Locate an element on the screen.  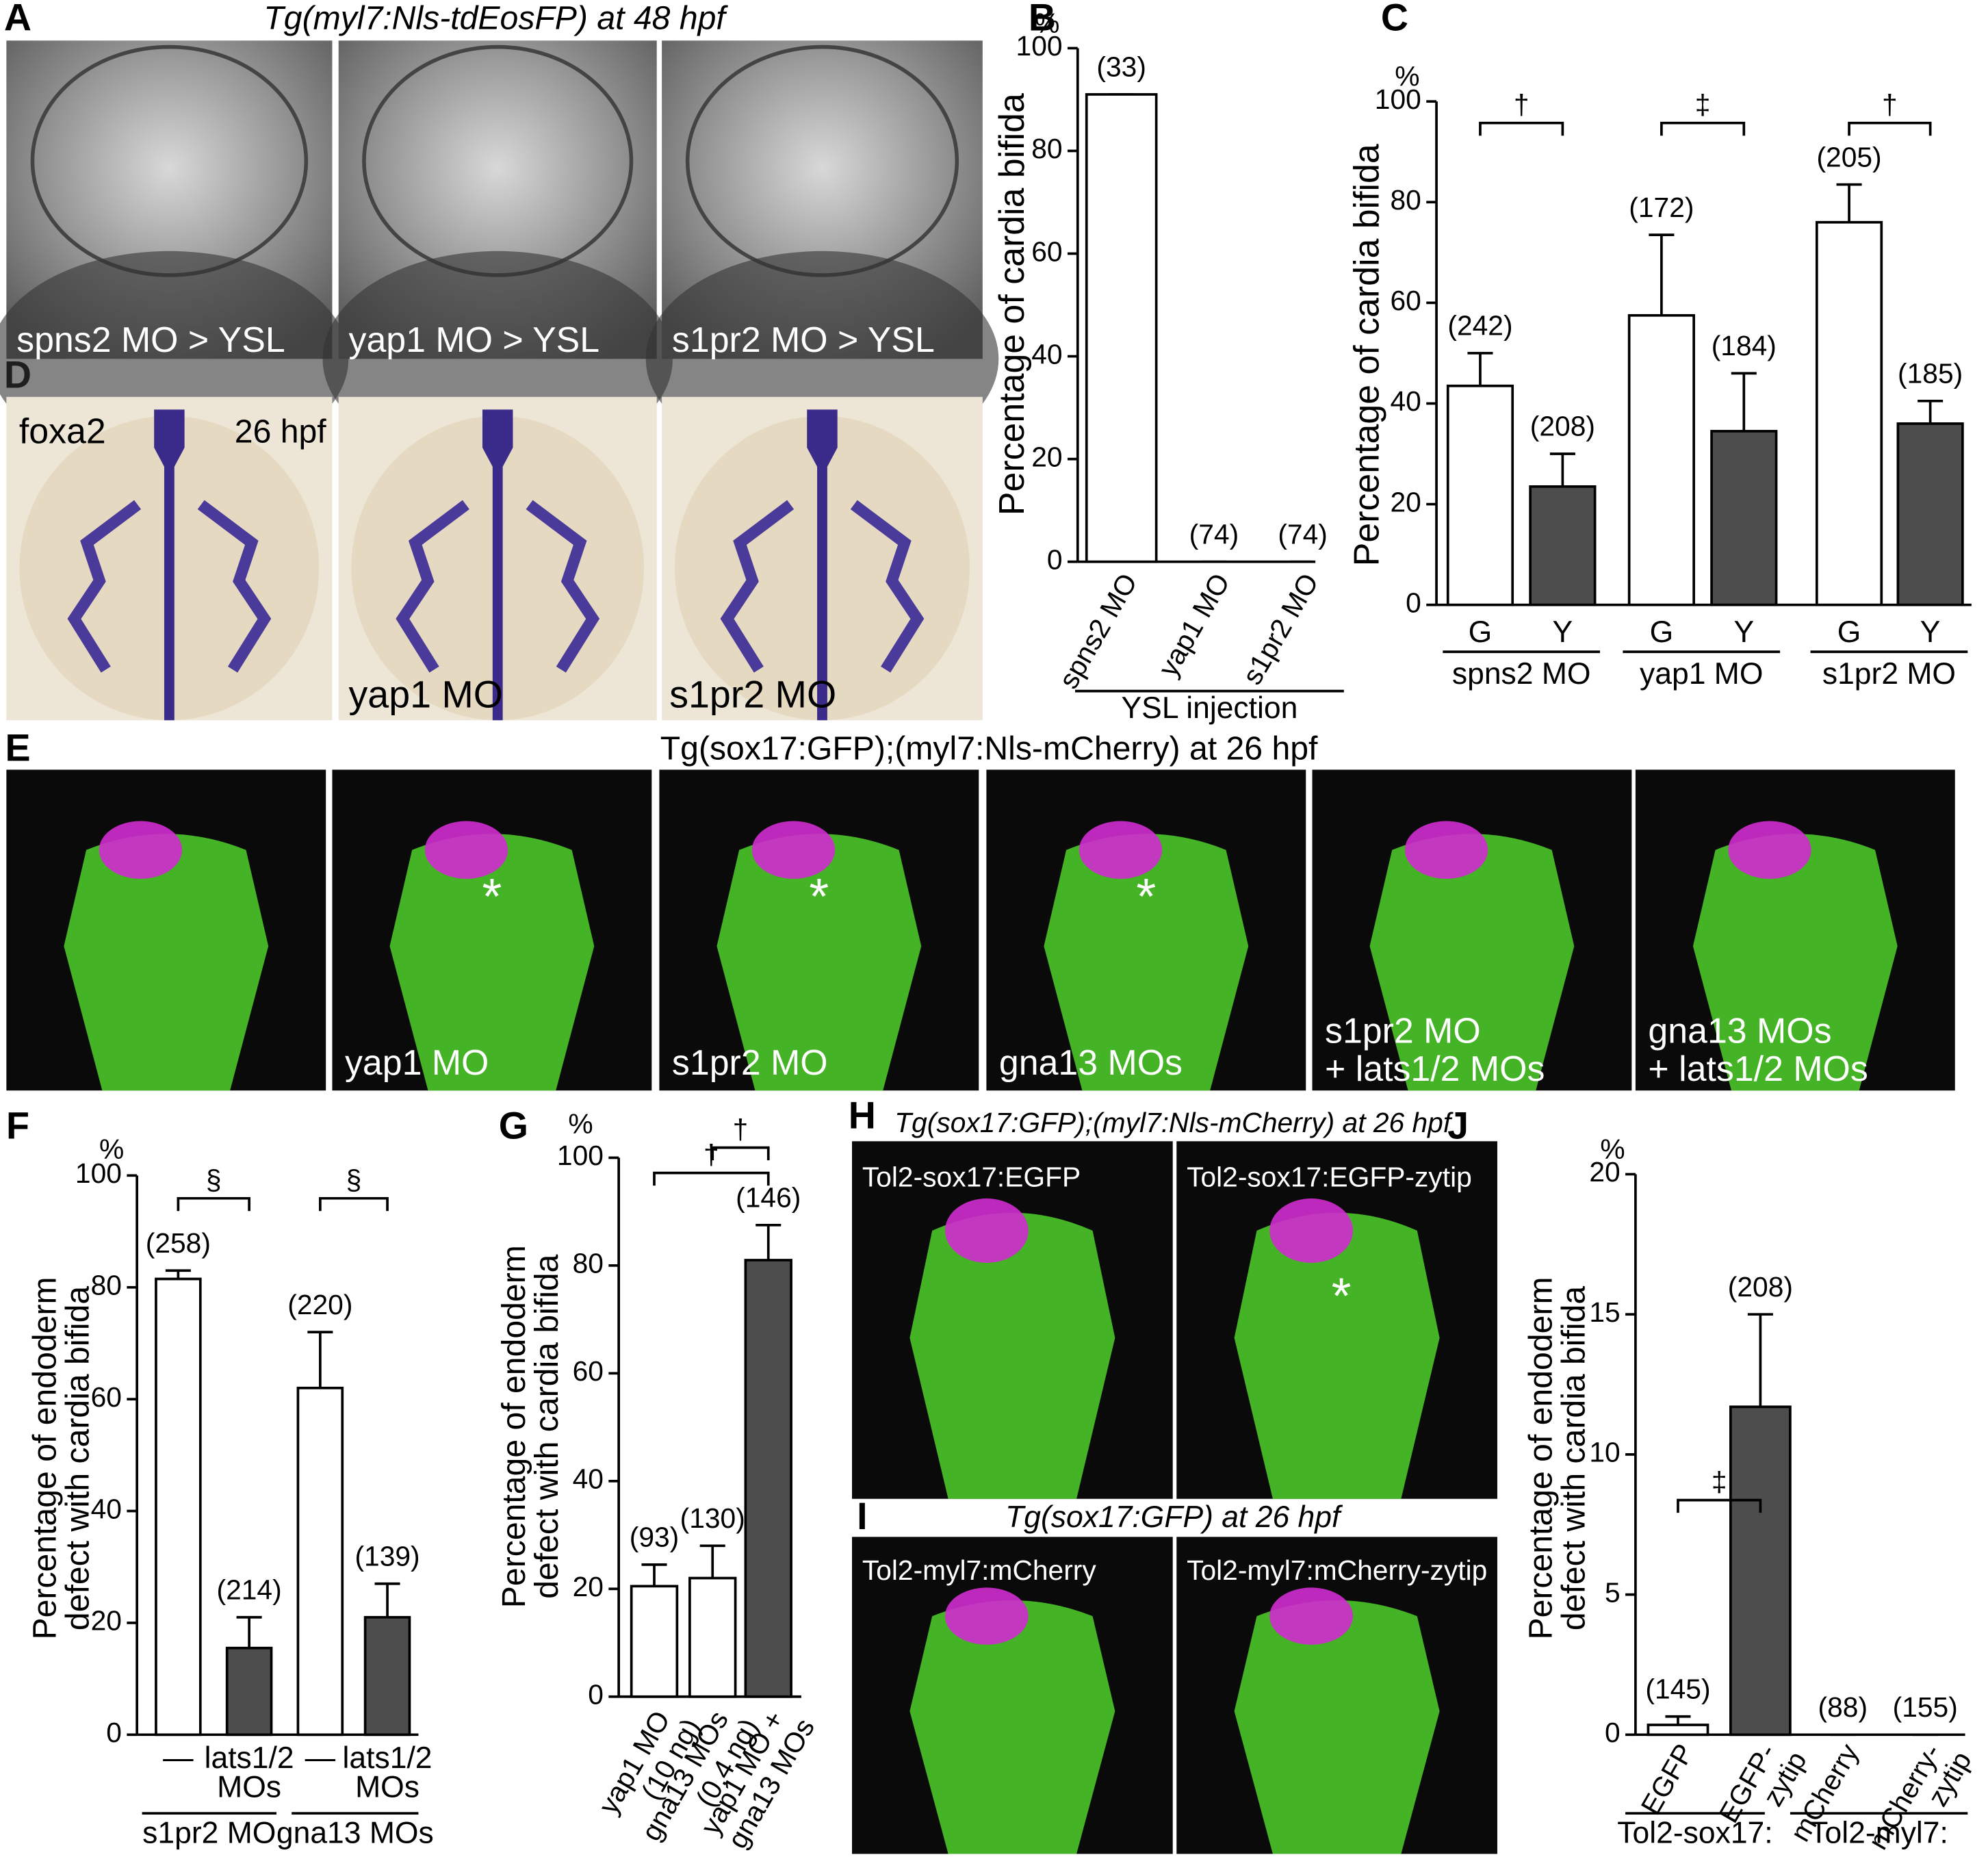
significance: † is located at coordinates (1521, 104).